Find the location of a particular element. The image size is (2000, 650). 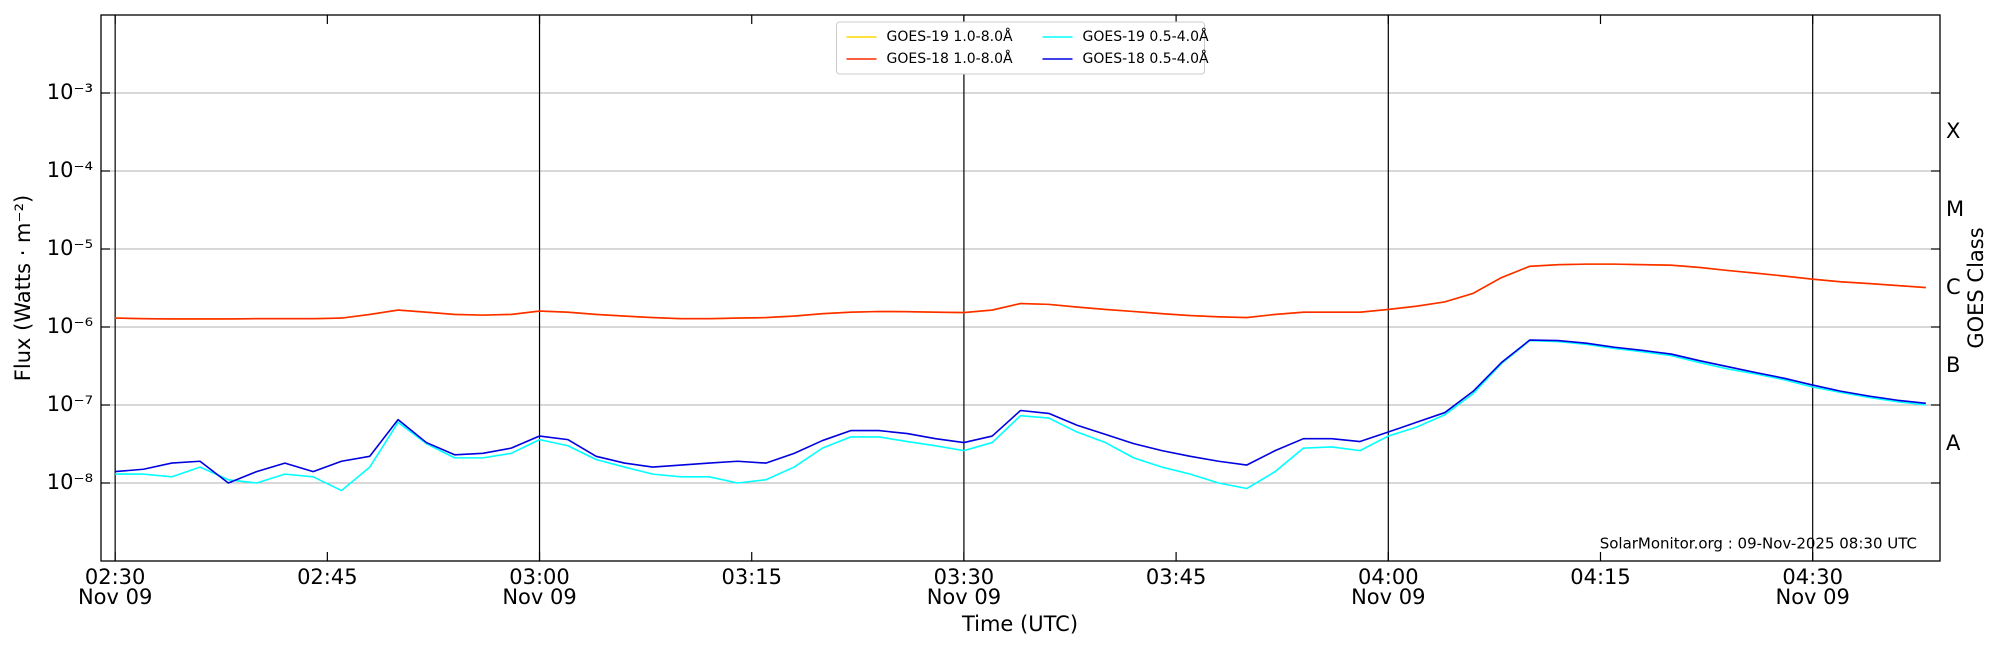

y-tick-label: 10⁻³ is located at coordinates (70, 92).